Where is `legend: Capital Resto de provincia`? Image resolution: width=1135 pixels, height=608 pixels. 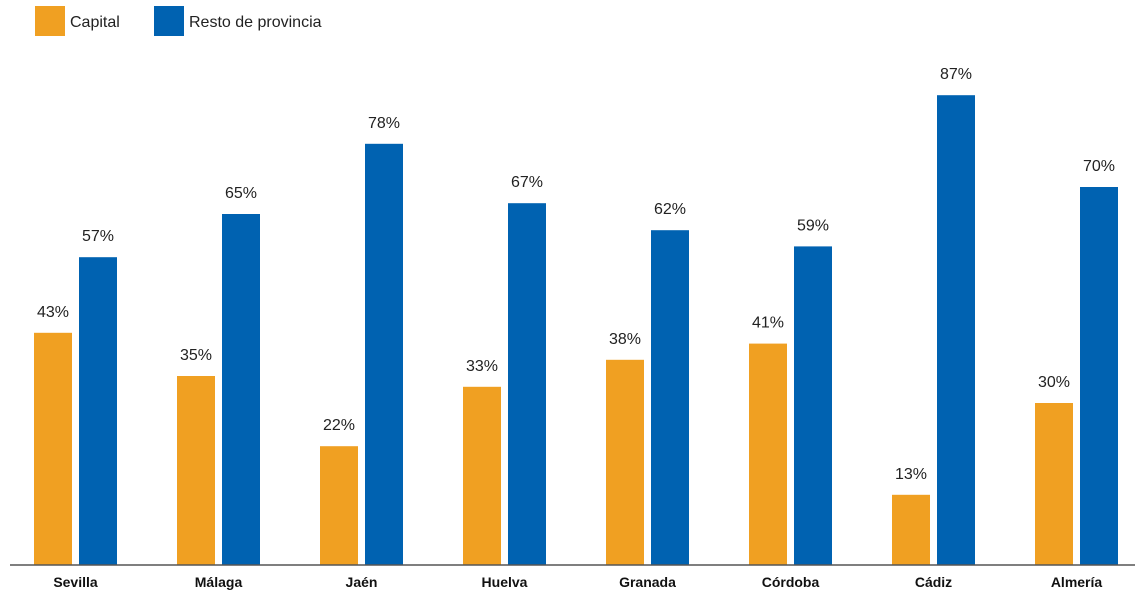
legend: Capital Resto de provincia is located at coordinates (178, 21).